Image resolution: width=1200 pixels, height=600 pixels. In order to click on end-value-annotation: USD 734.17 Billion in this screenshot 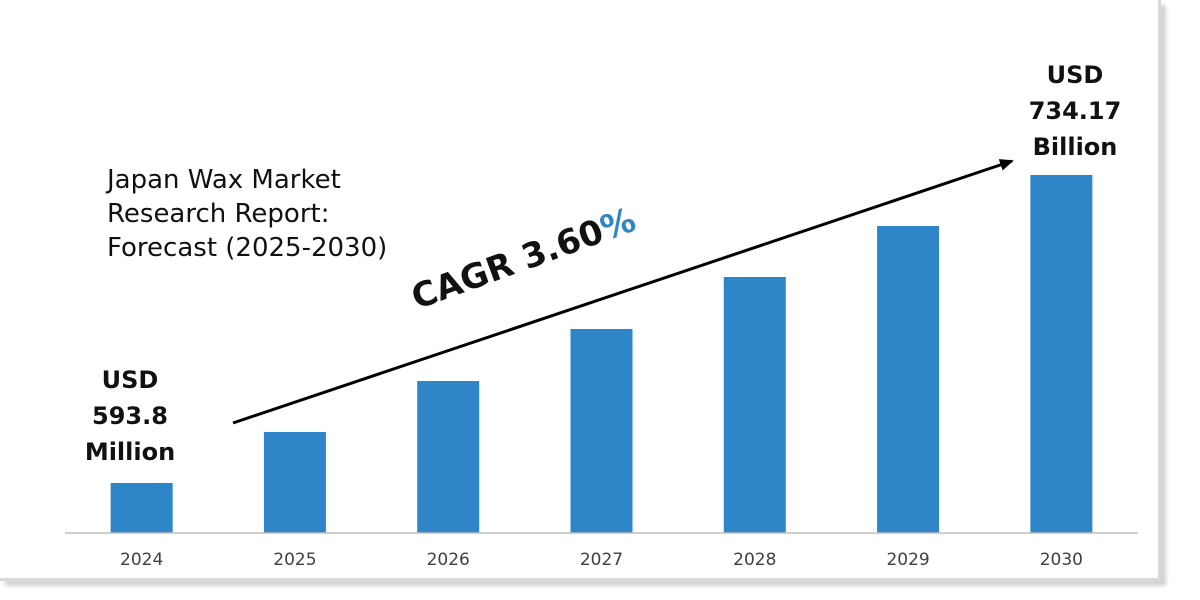, I will do `click(1075, 111)`.